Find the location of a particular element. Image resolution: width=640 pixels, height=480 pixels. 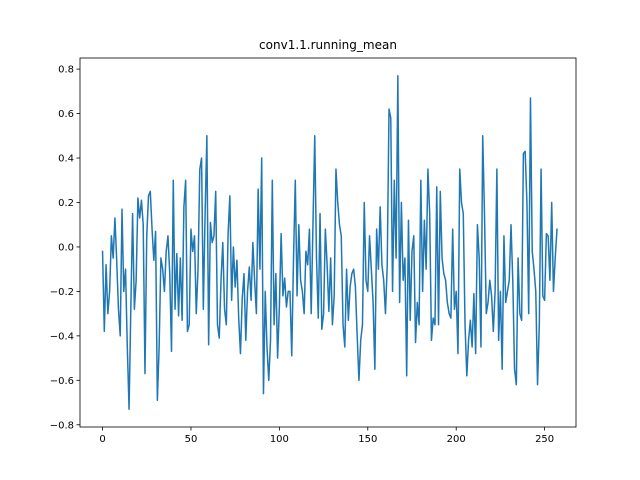

x-tick-label: 250 is located at coordinates (544, 439).